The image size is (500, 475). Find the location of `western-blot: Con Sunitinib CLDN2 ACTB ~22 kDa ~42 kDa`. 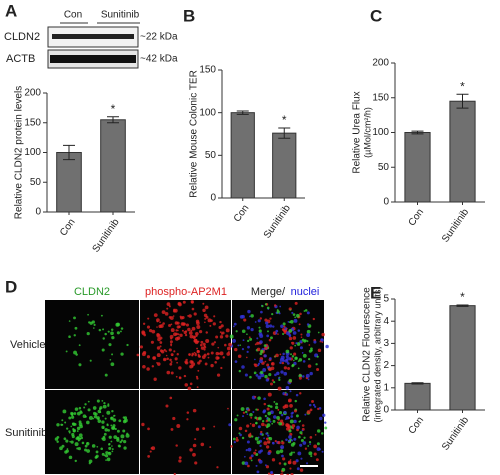

western-blot: Con Sunitinib CLDN2 ACTB ~22 kDa ~42 kDa is located at coordinates (91, 39).